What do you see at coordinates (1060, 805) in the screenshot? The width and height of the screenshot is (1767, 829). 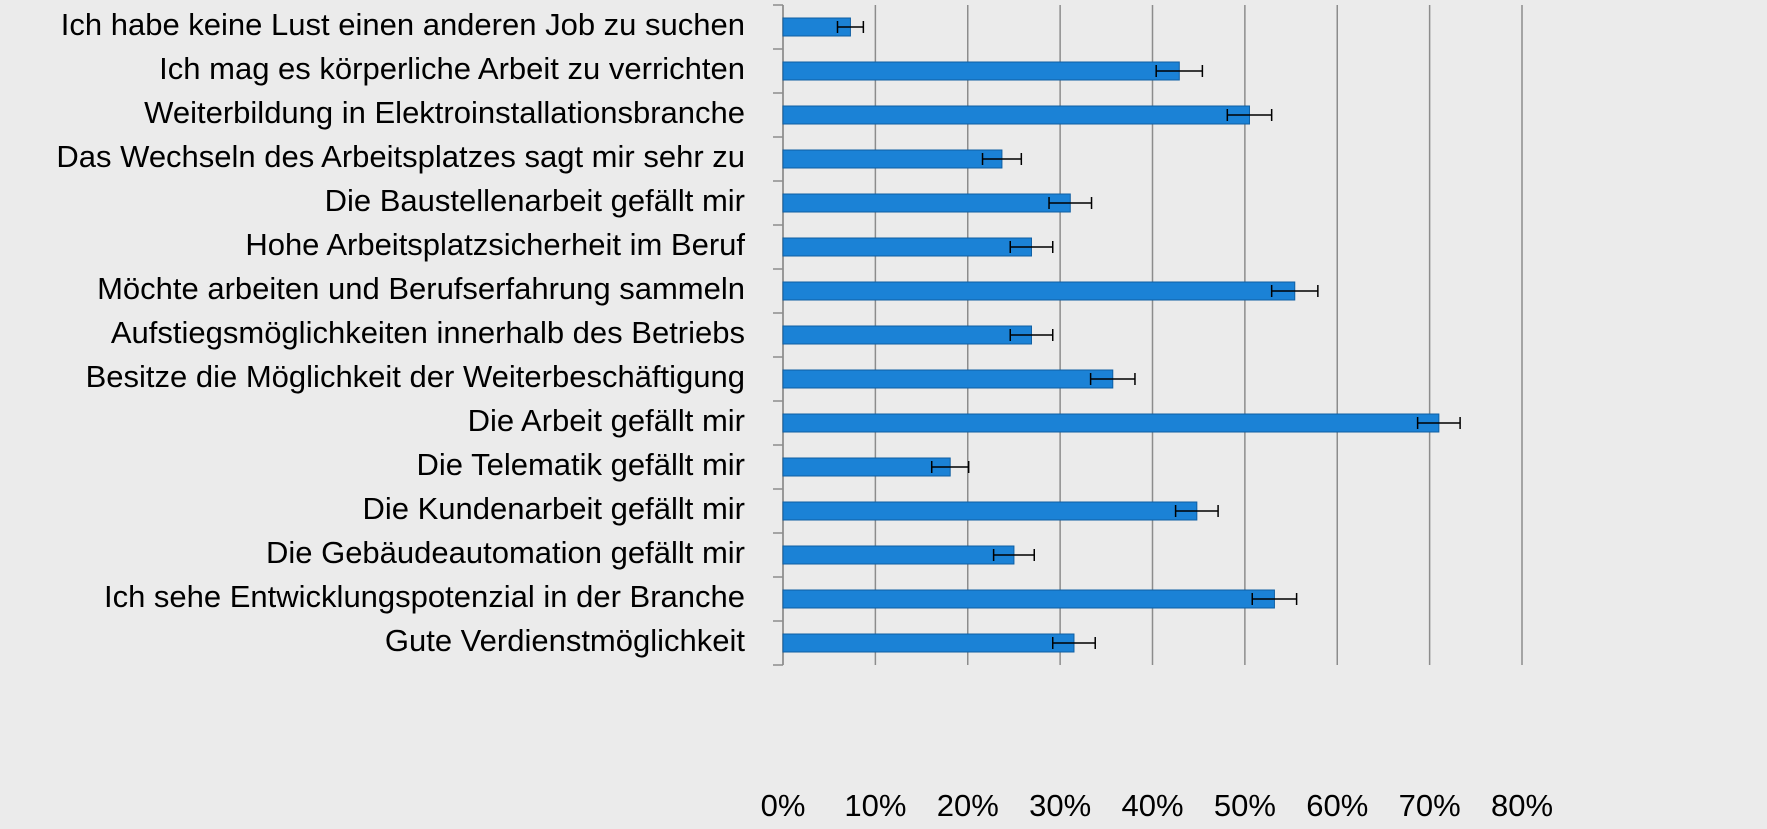 I see `x-tick-label: 30%` at bounding box center [1060, 805].